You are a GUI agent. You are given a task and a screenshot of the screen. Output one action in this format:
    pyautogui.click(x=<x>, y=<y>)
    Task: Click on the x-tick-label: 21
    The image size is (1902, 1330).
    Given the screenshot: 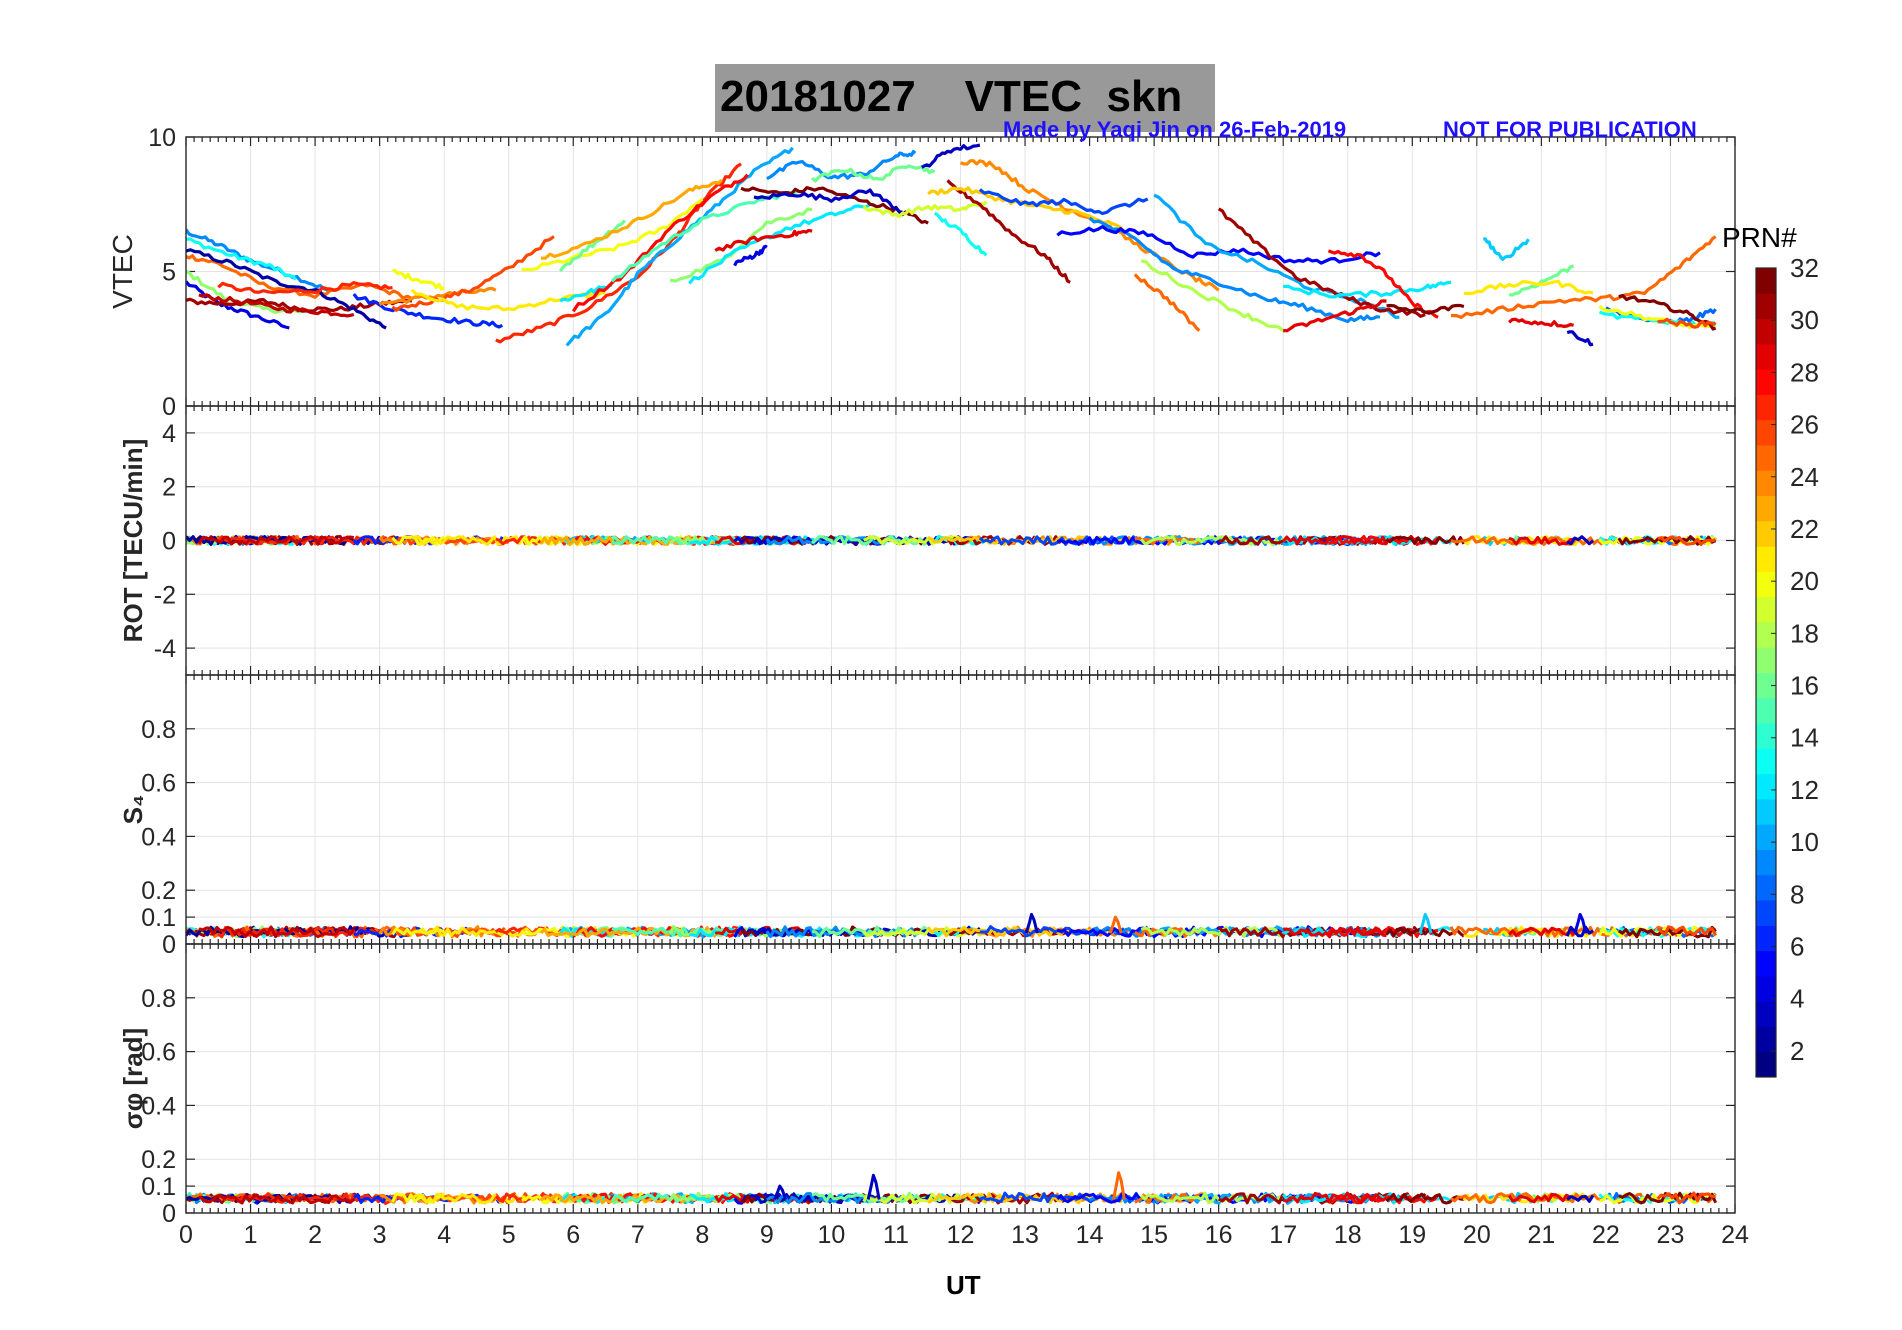 What is the action you would take?
    pyautogui.click(x=1541, y=1235)
    